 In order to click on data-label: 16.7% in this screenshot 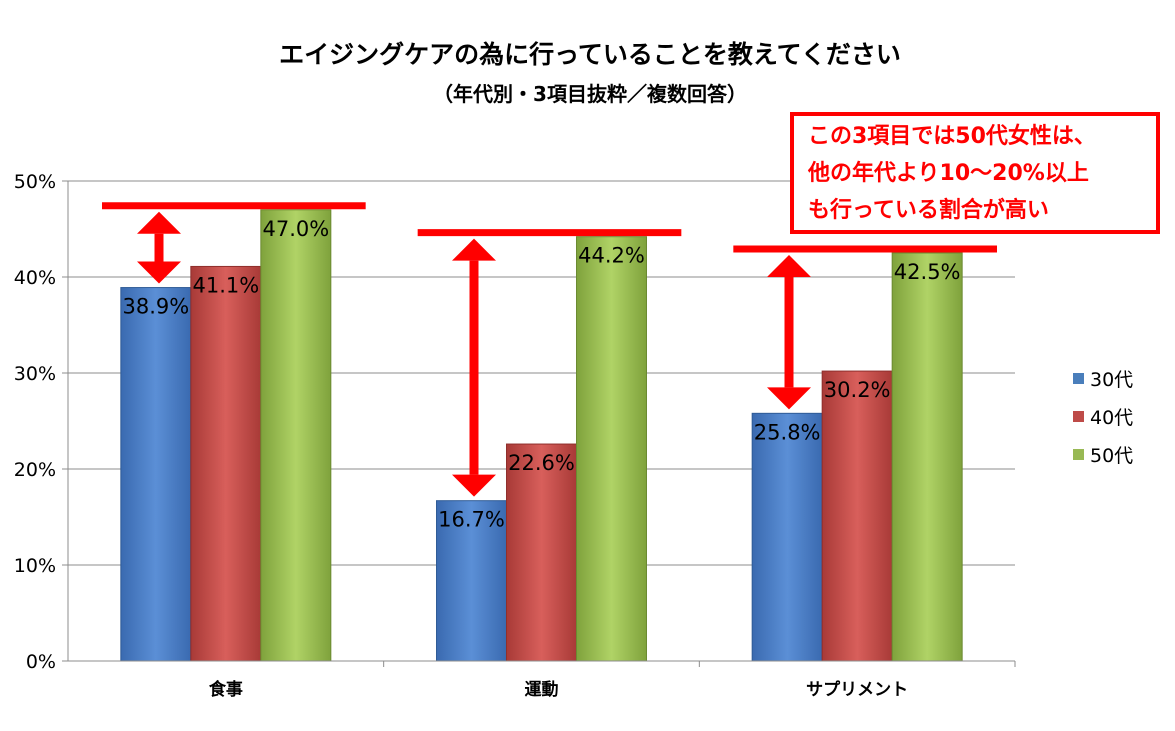, I will do `click(471, 520)`.